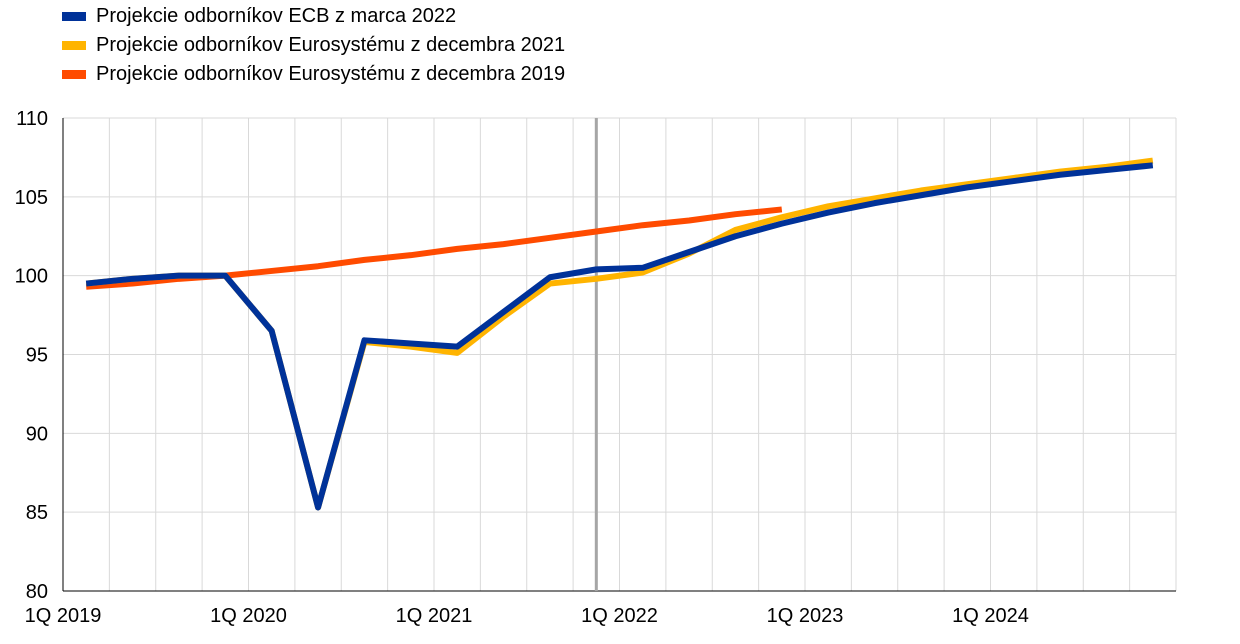 The width and height of the screenshot is (1240, 644). What do you see at coordinates (31, 277) in the screenshot?
I see `y-tick-label-100: 100` at bounding box center [31, 277].